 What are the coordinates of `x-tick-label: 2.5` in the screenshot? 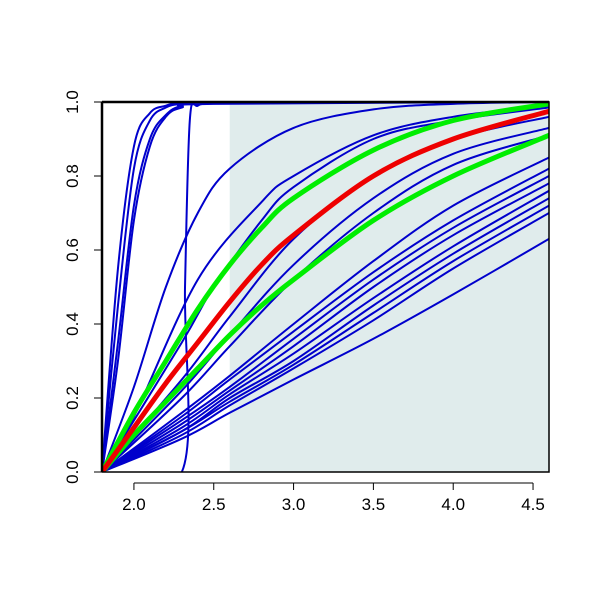 It's located at (214, 504).